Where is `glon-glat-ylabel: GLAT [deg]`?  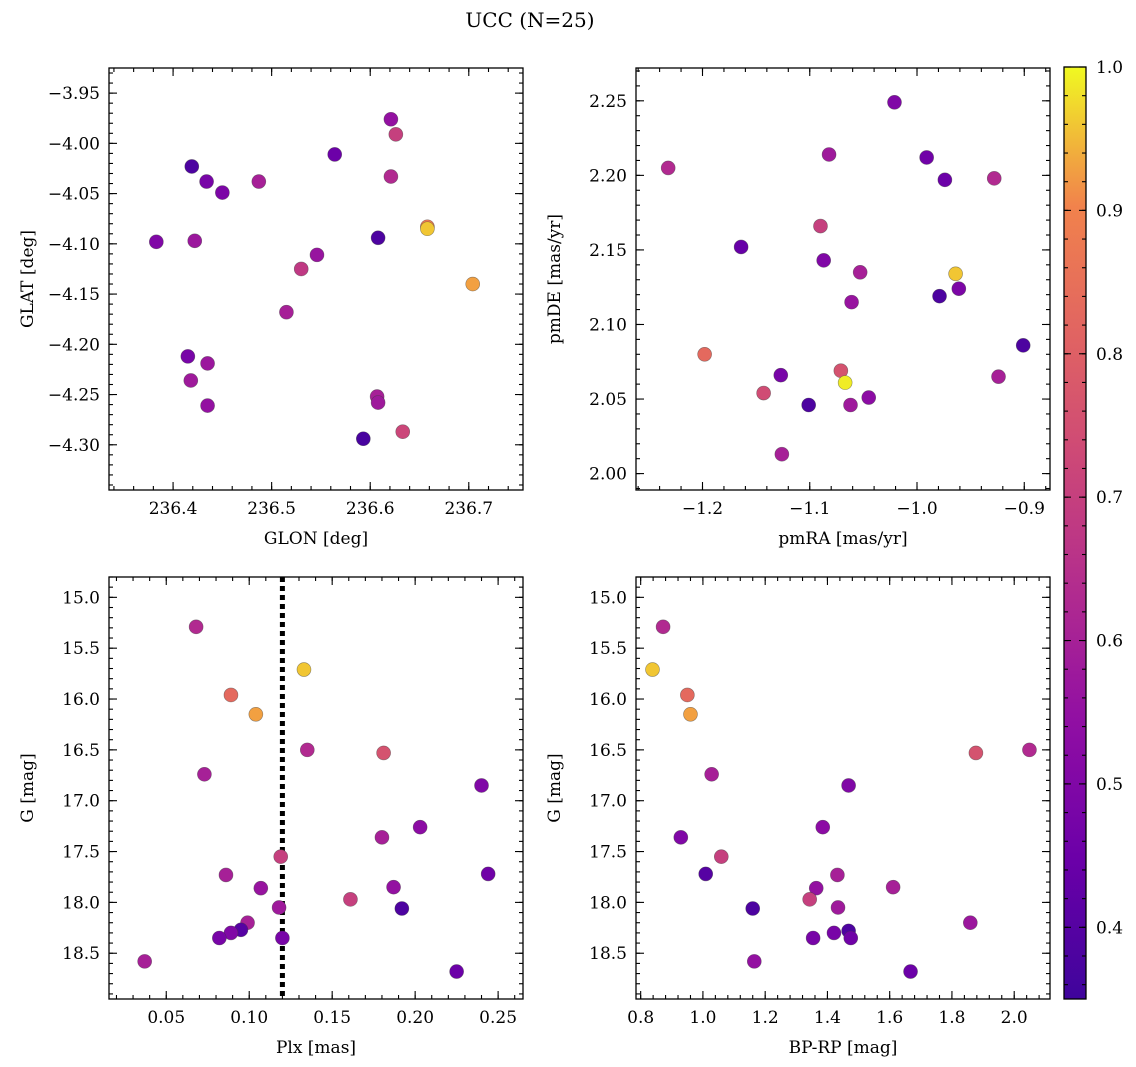
glon-glat-ylabel: GLAT [deg] is located at coordinates (28, 279).